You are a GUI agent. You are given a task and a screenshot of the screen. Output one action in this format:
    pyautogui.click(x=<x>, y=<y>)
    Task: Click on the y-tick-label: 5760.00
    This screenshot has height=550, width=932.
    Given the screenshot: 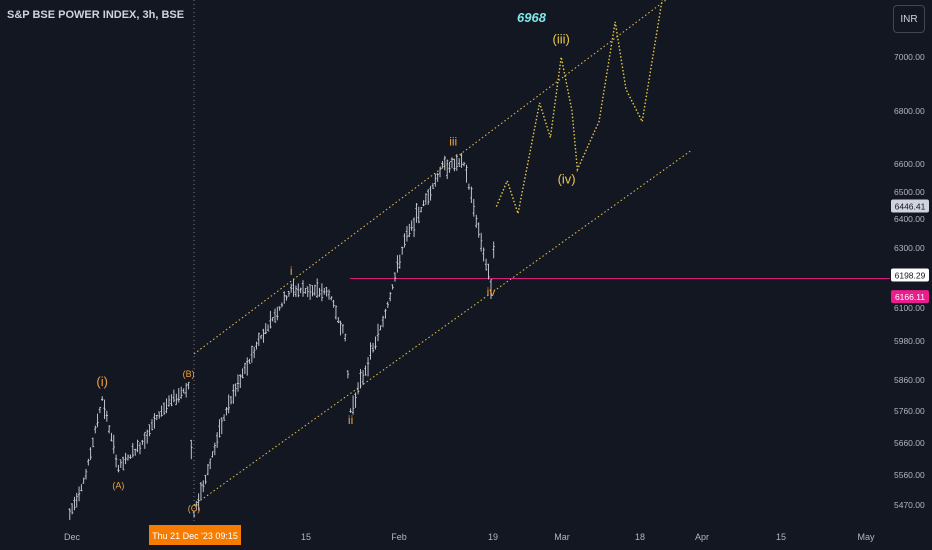 What is the action you would take?
    pyautogui.click(x=909, y=411)
    